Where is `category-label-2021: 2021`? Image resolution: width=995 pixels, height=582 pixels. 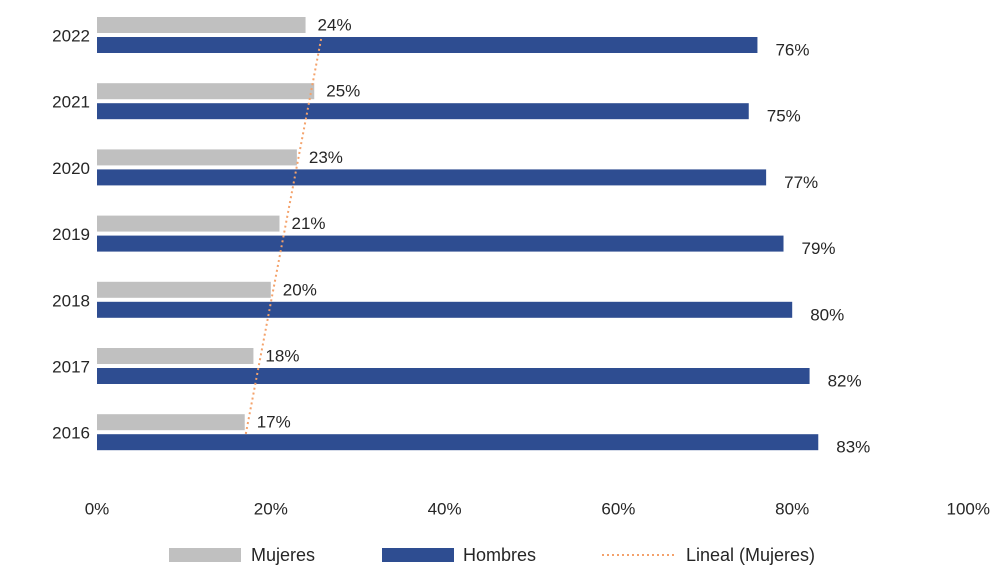 category-label-2021: 2021 is located at coordinates (71, 102).